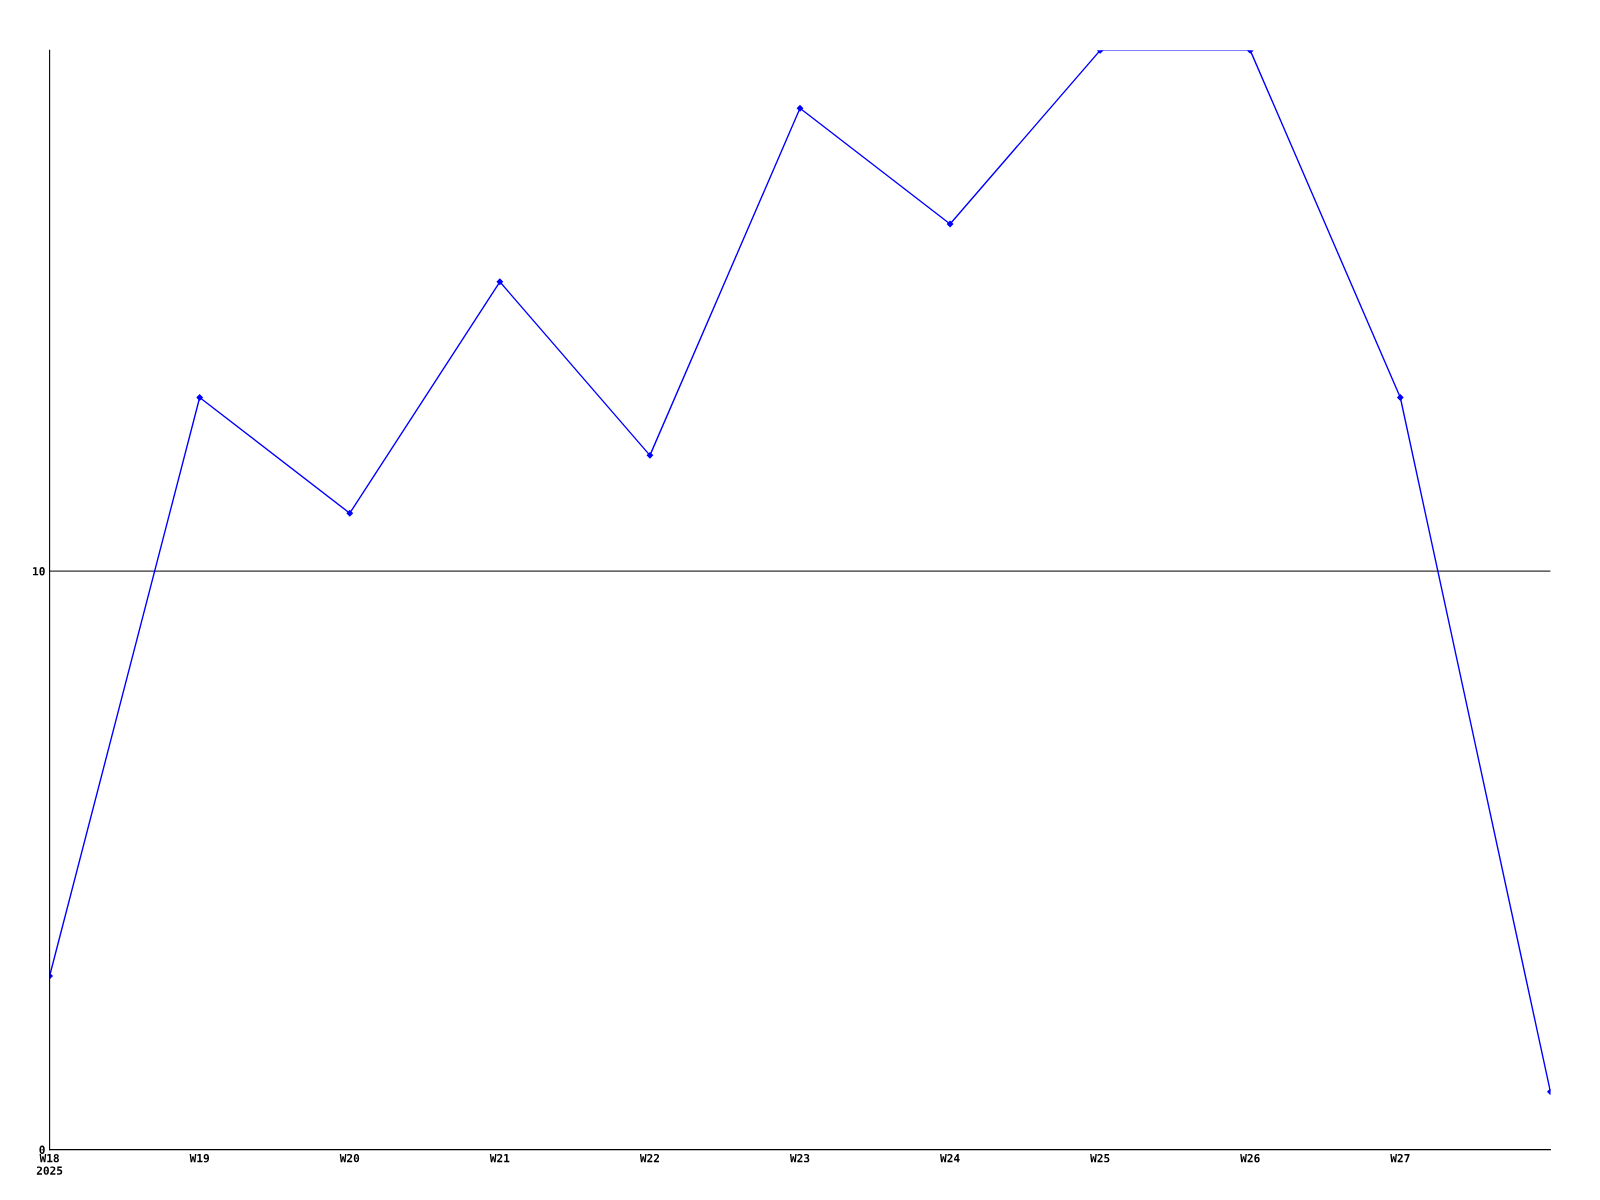 The width and height of the screenshot is (1600, 1200). Describe the element at coordinates (49, 1164) in the screenshot. I see `x-tick-label: W18 2025` at that location.